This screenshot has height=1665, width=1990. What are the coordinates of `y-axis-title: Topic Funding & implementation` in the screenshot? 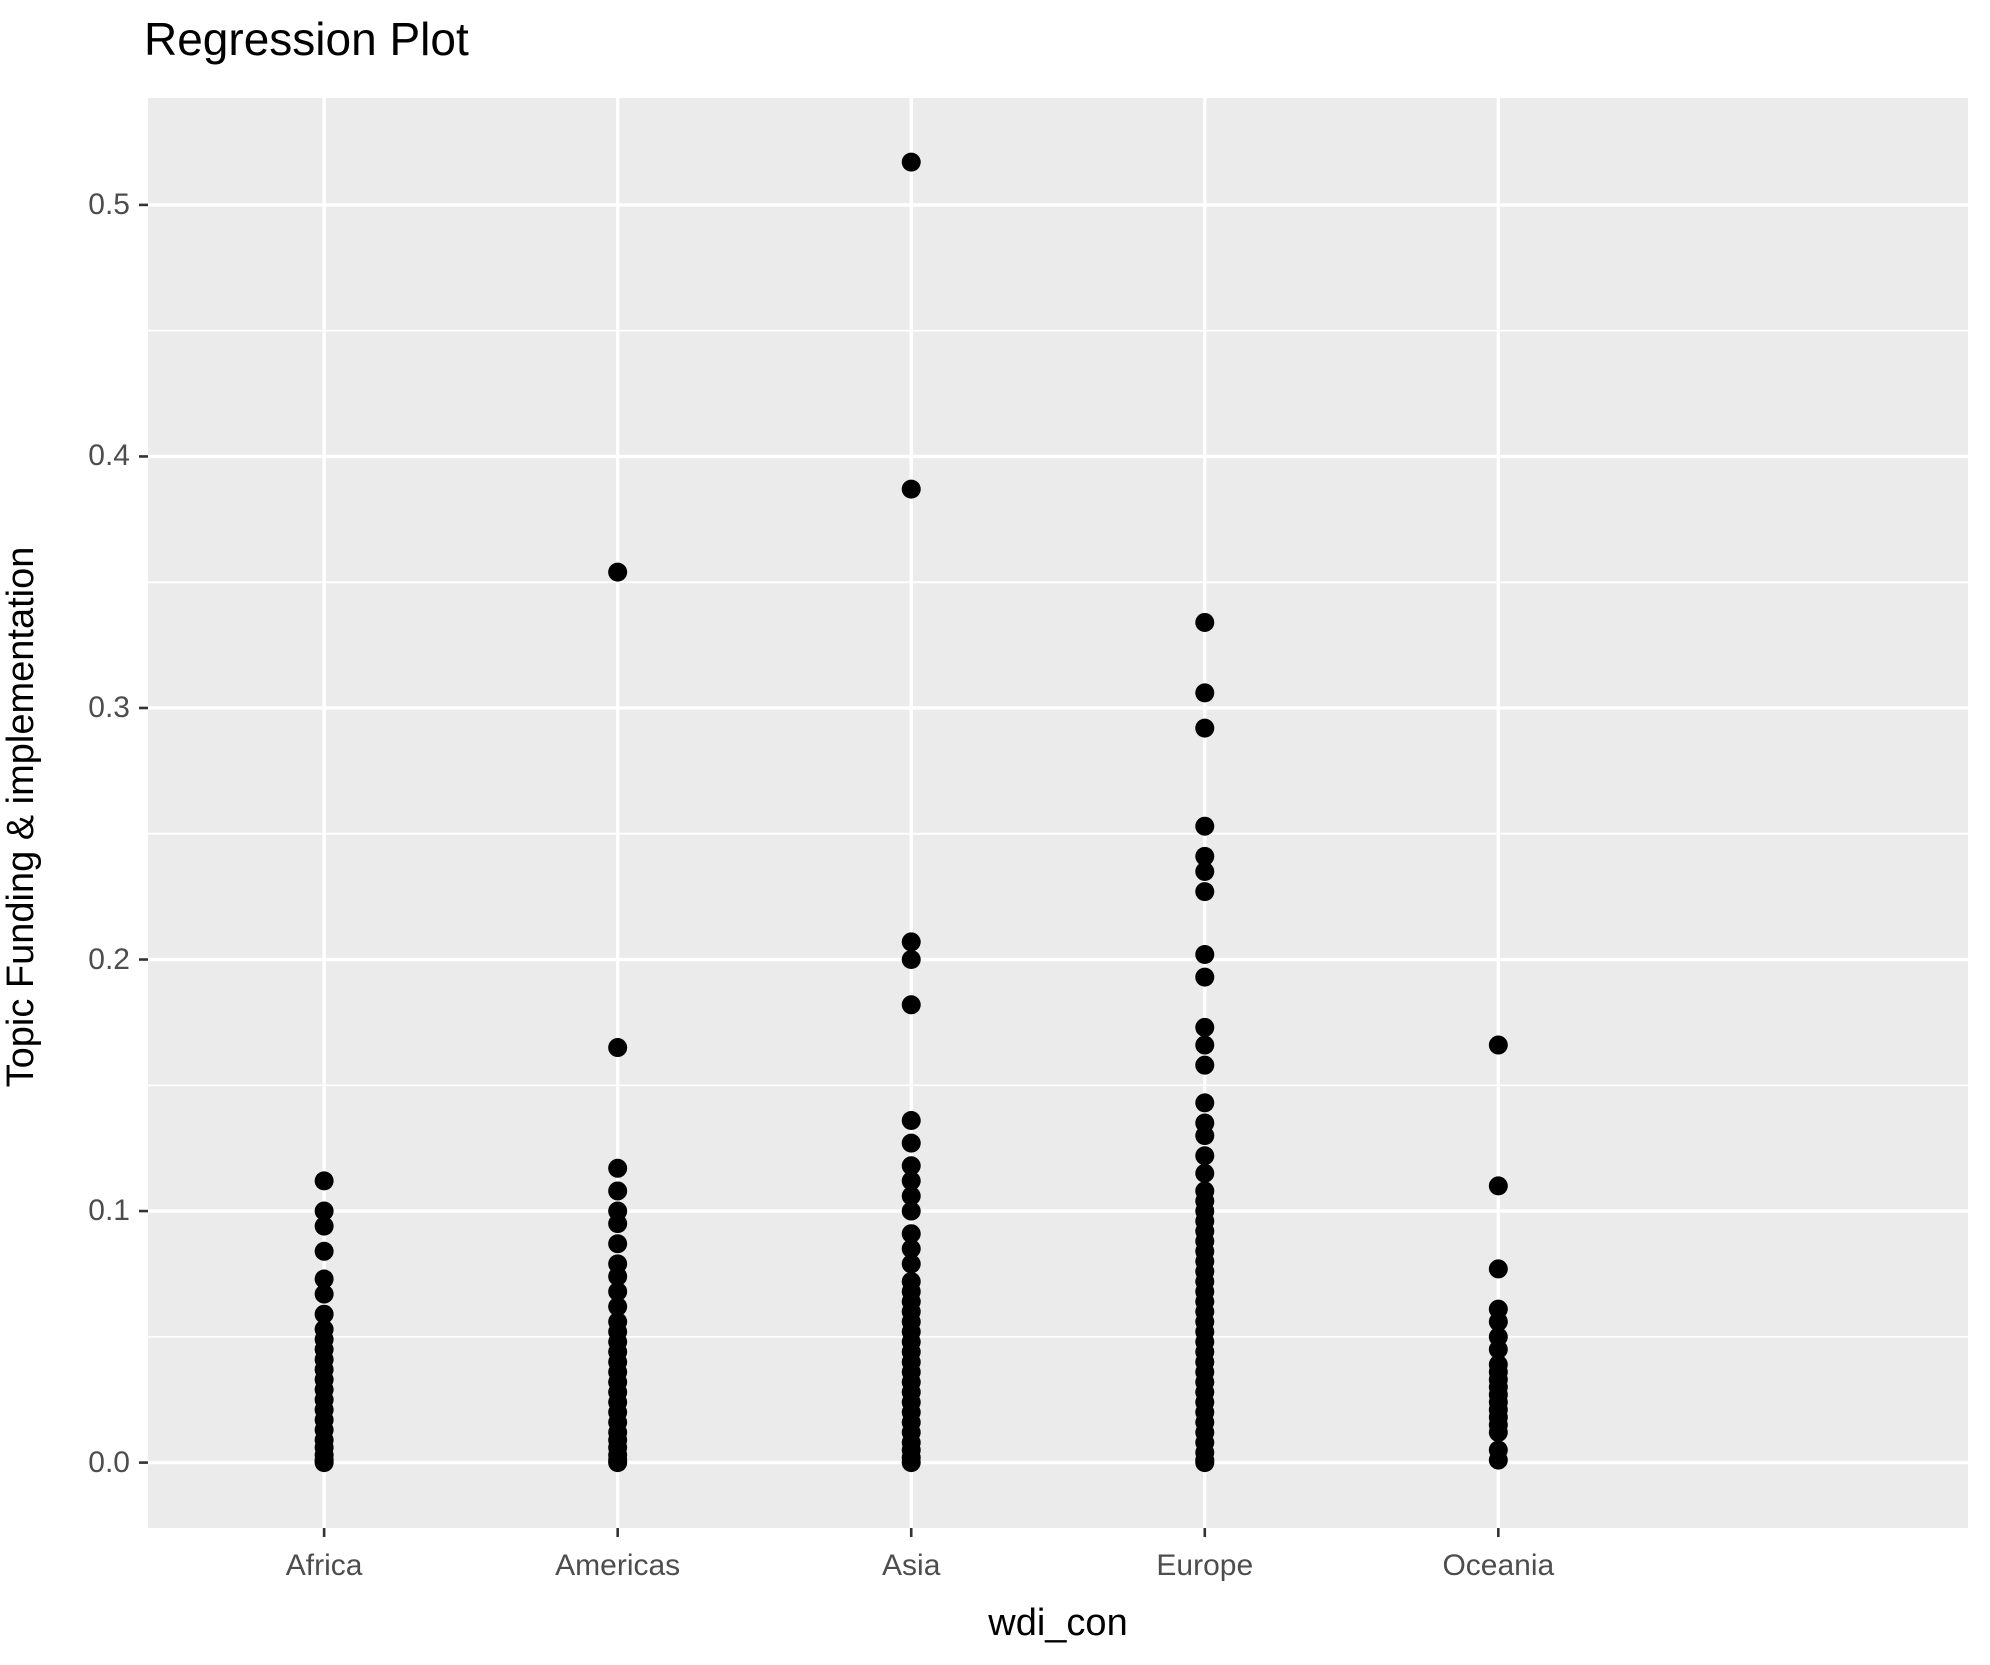 It's located at (21, 817).